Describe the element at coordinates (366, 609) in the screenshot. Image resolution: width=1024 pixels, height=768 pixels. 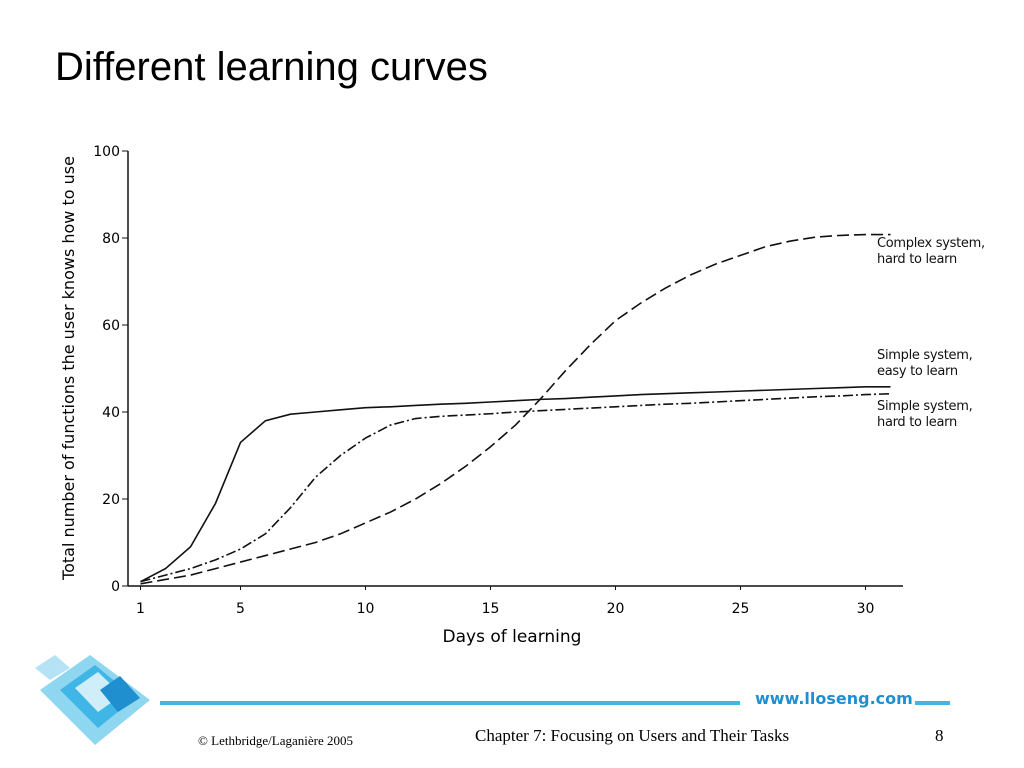
I see `x-tick-label: 10` at that location.